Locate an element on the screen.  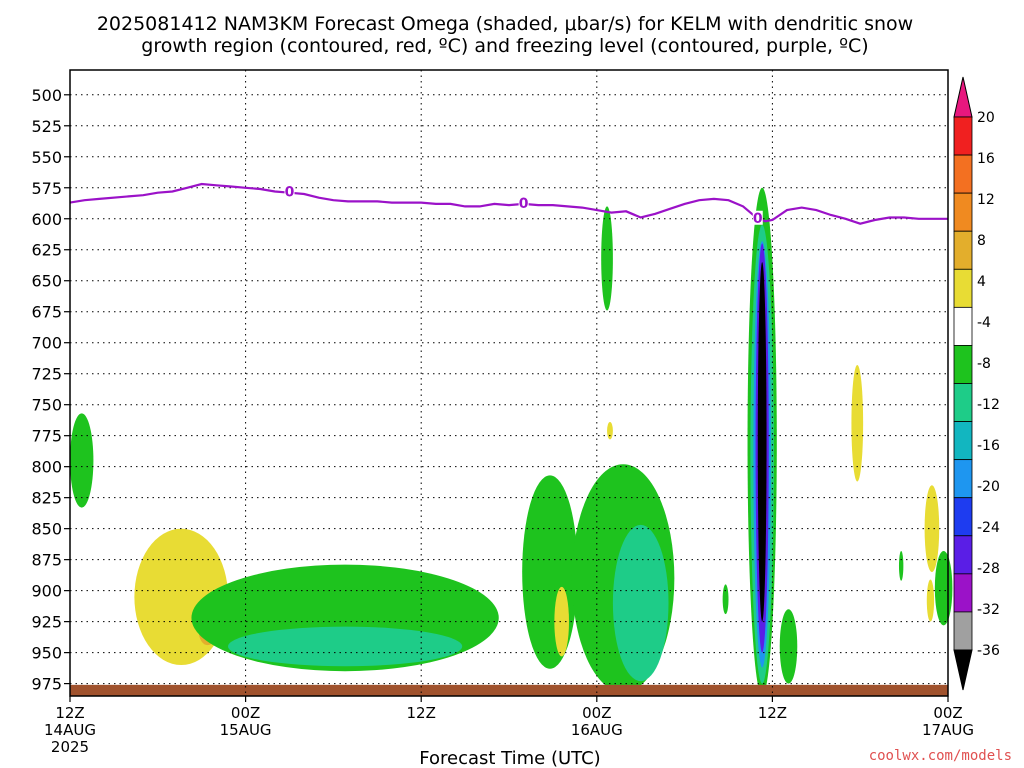
colorbar-bottom-arrow is located at coordinates (963, 670).